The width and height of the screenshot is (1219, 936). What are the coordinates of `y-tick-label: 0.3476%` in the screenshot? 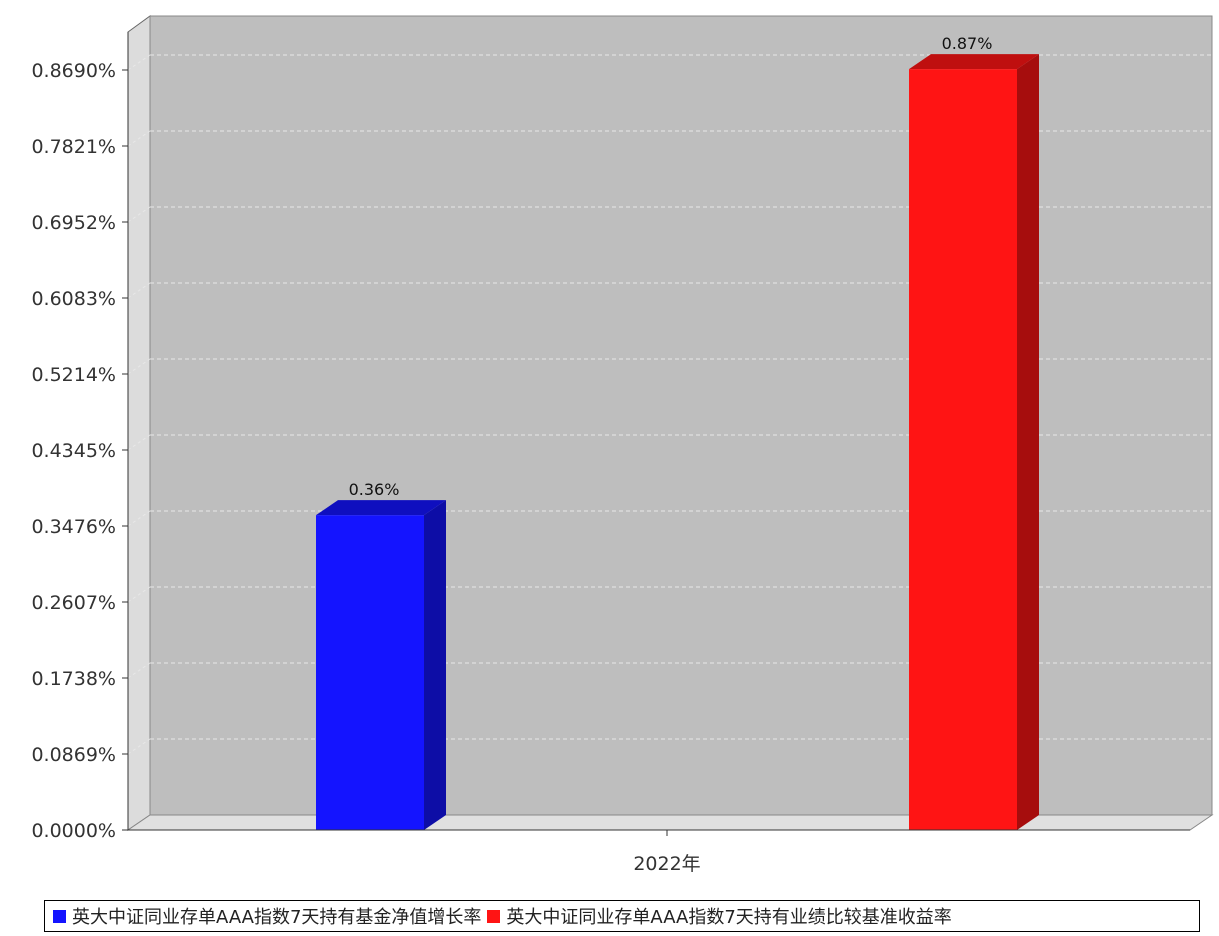 It's located at (73, 527).